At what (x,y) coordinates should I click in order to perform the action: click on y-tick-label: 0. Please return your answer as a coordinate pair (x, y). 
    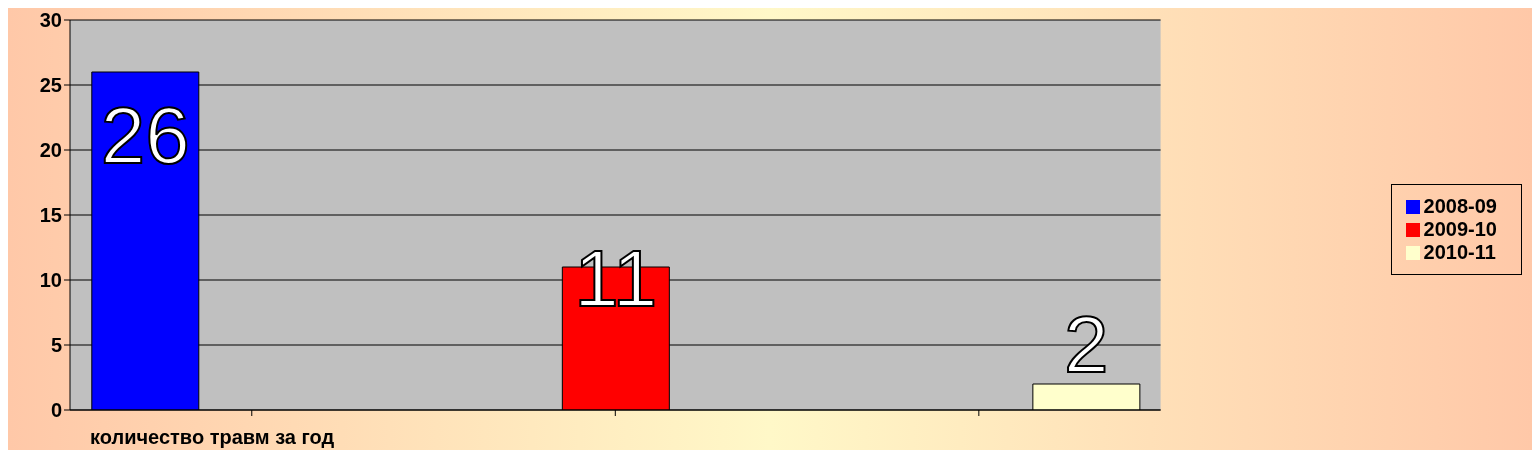
    Looking at the image, I should click on (56, 410).